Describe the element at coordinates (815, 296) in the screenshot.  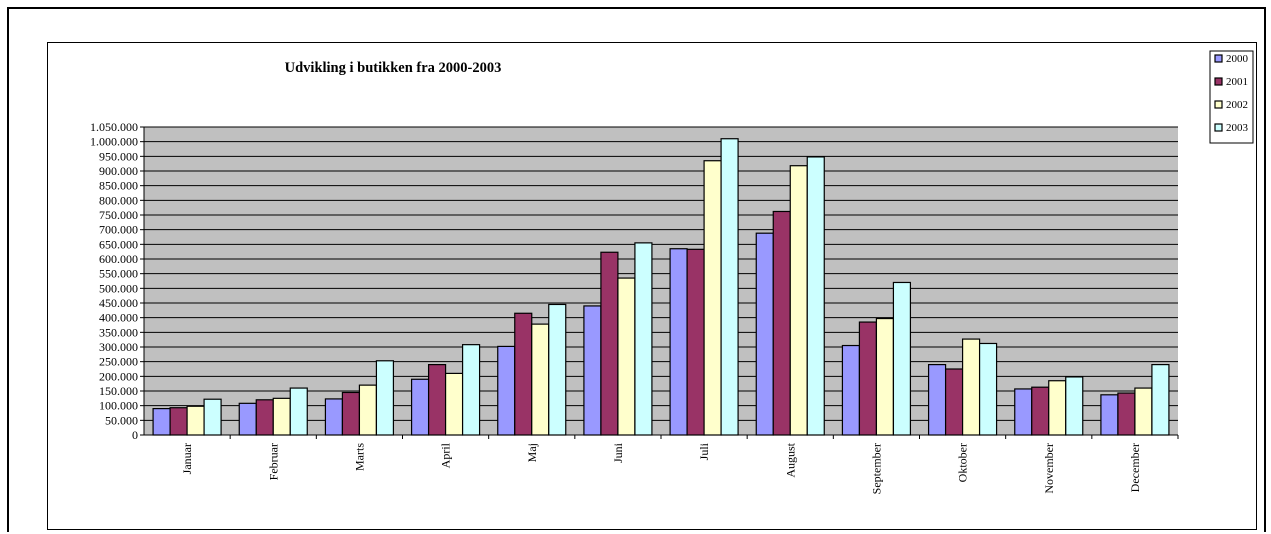
I see `bar-2003-august` at that location.